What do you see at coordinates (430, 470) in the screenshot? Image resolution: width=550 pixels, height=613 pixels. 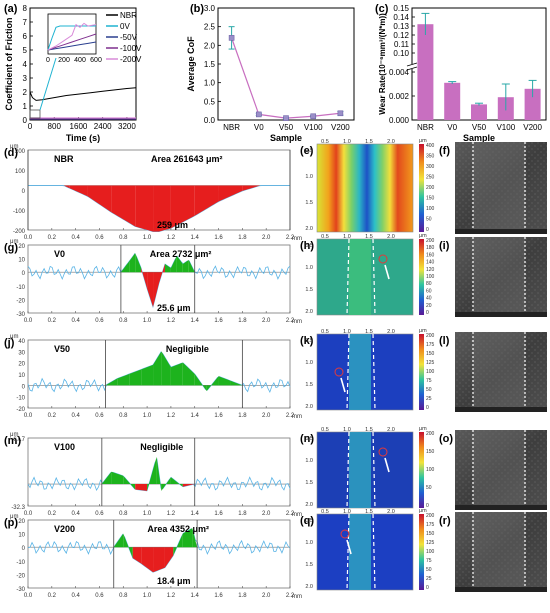 I see `colorbar-tick-label: 100` at bounding box center [430, 470].